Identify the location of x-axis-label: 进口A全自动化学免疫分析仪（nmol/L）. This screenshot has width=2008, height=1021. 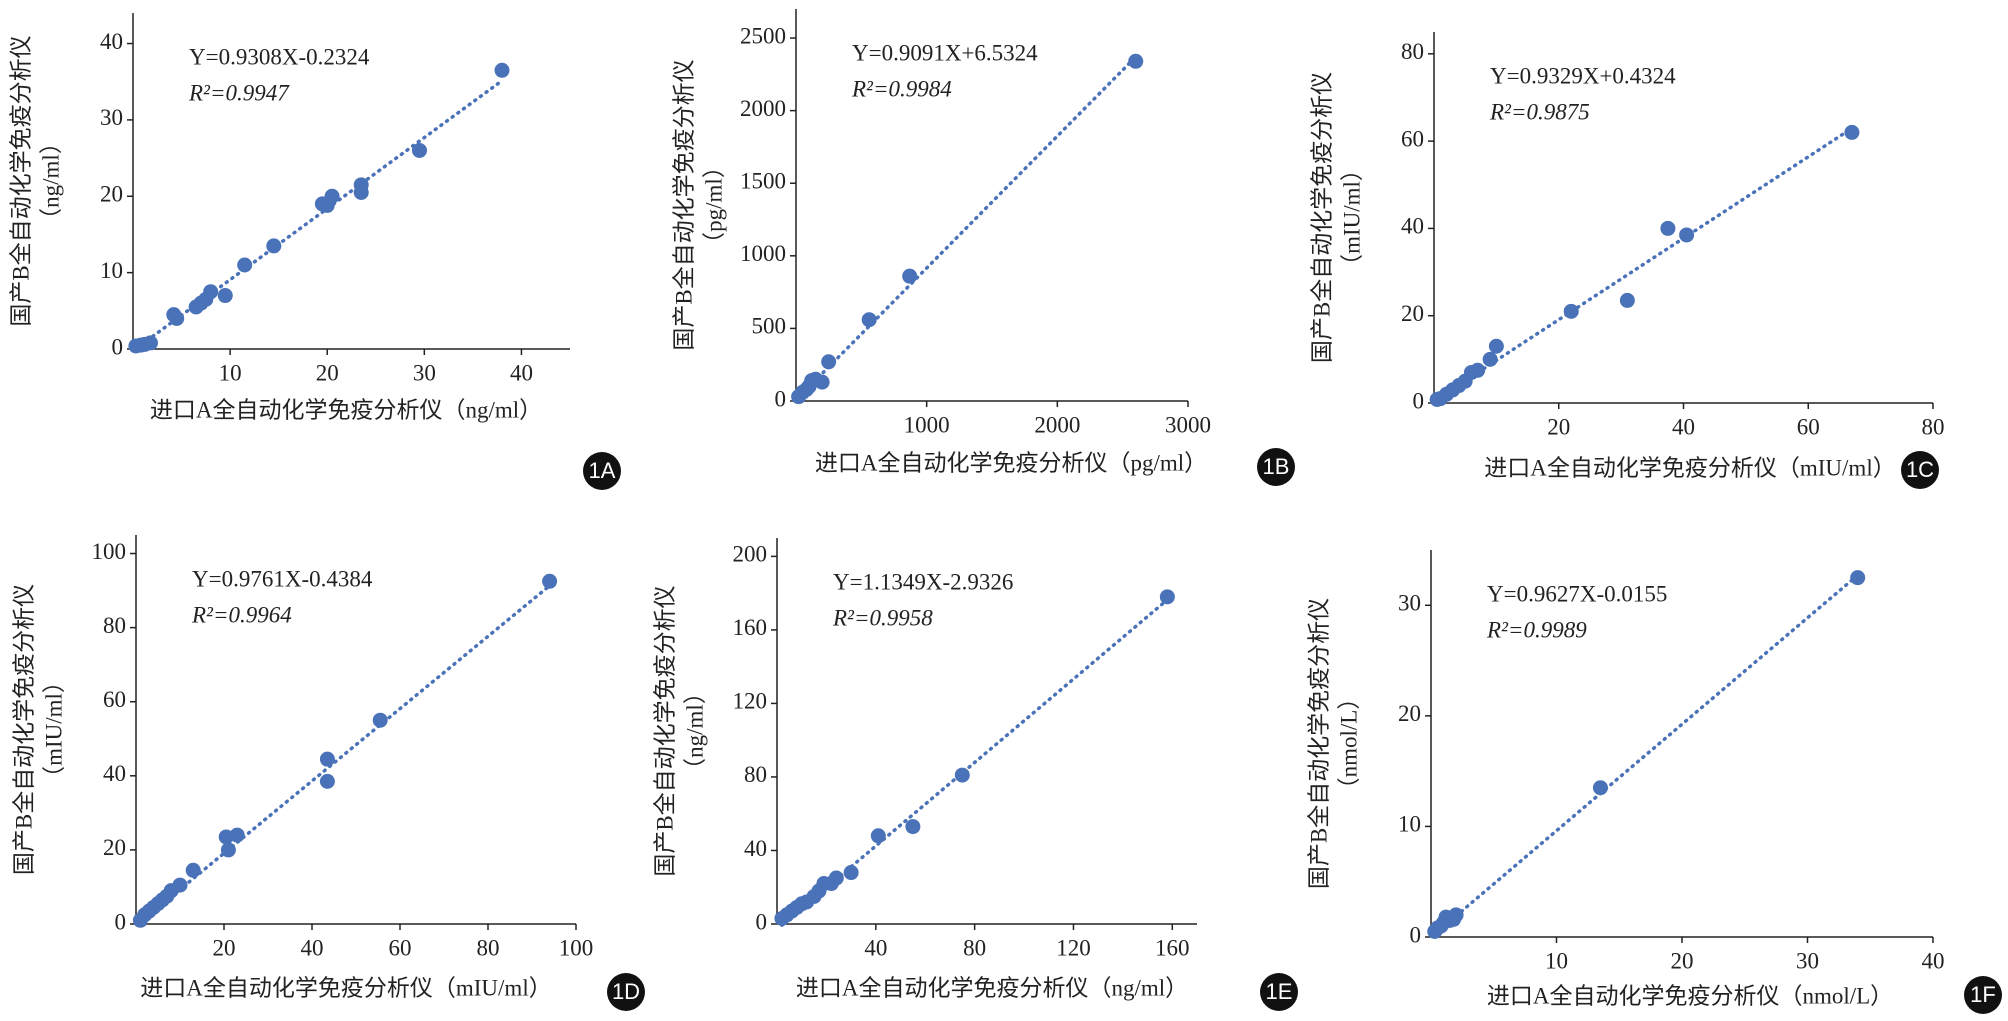
(1690, 995).